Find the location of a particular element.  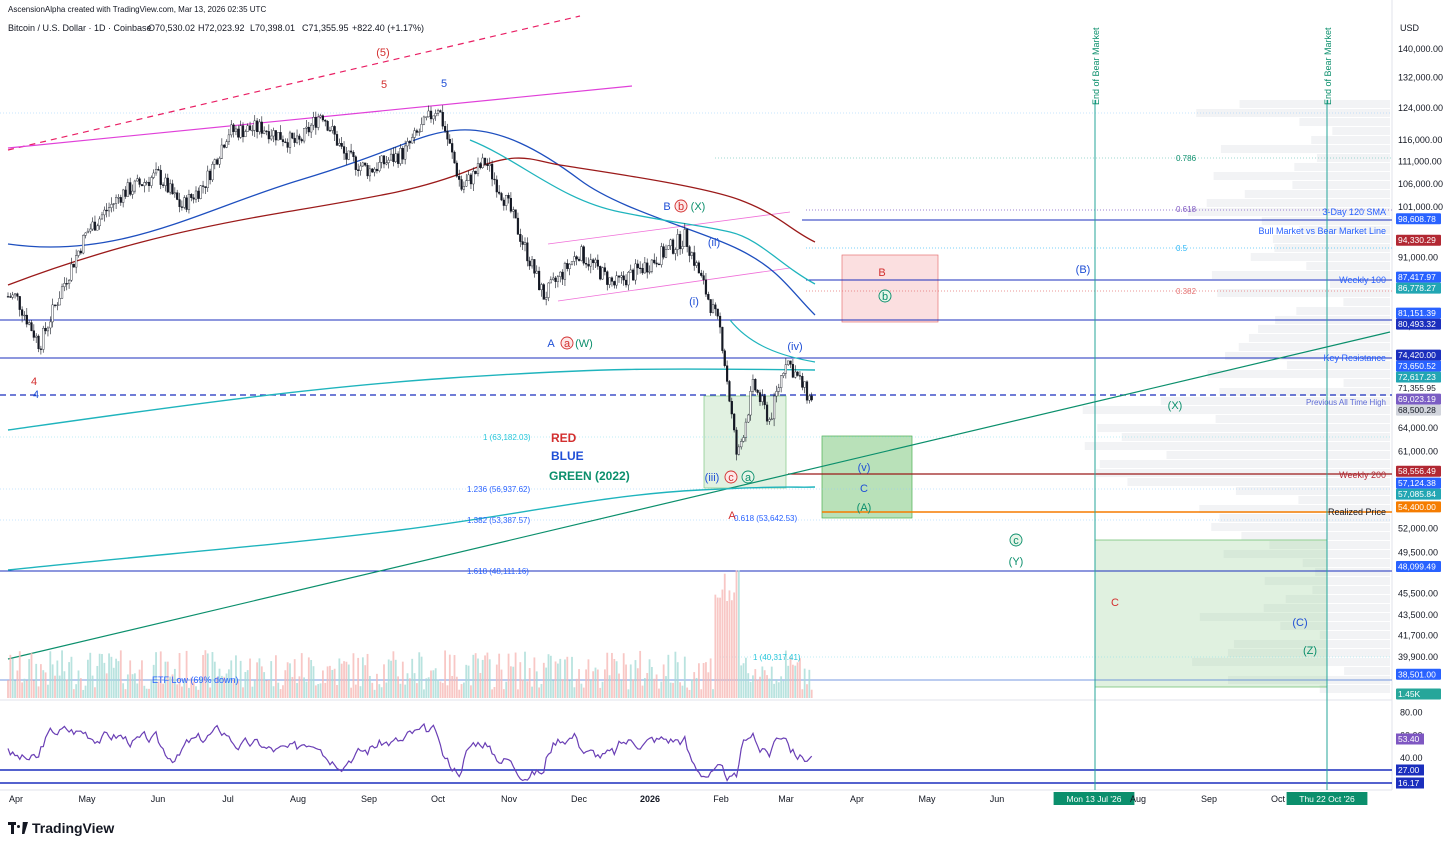

volume-profile is located at coordinates (1236, 396).